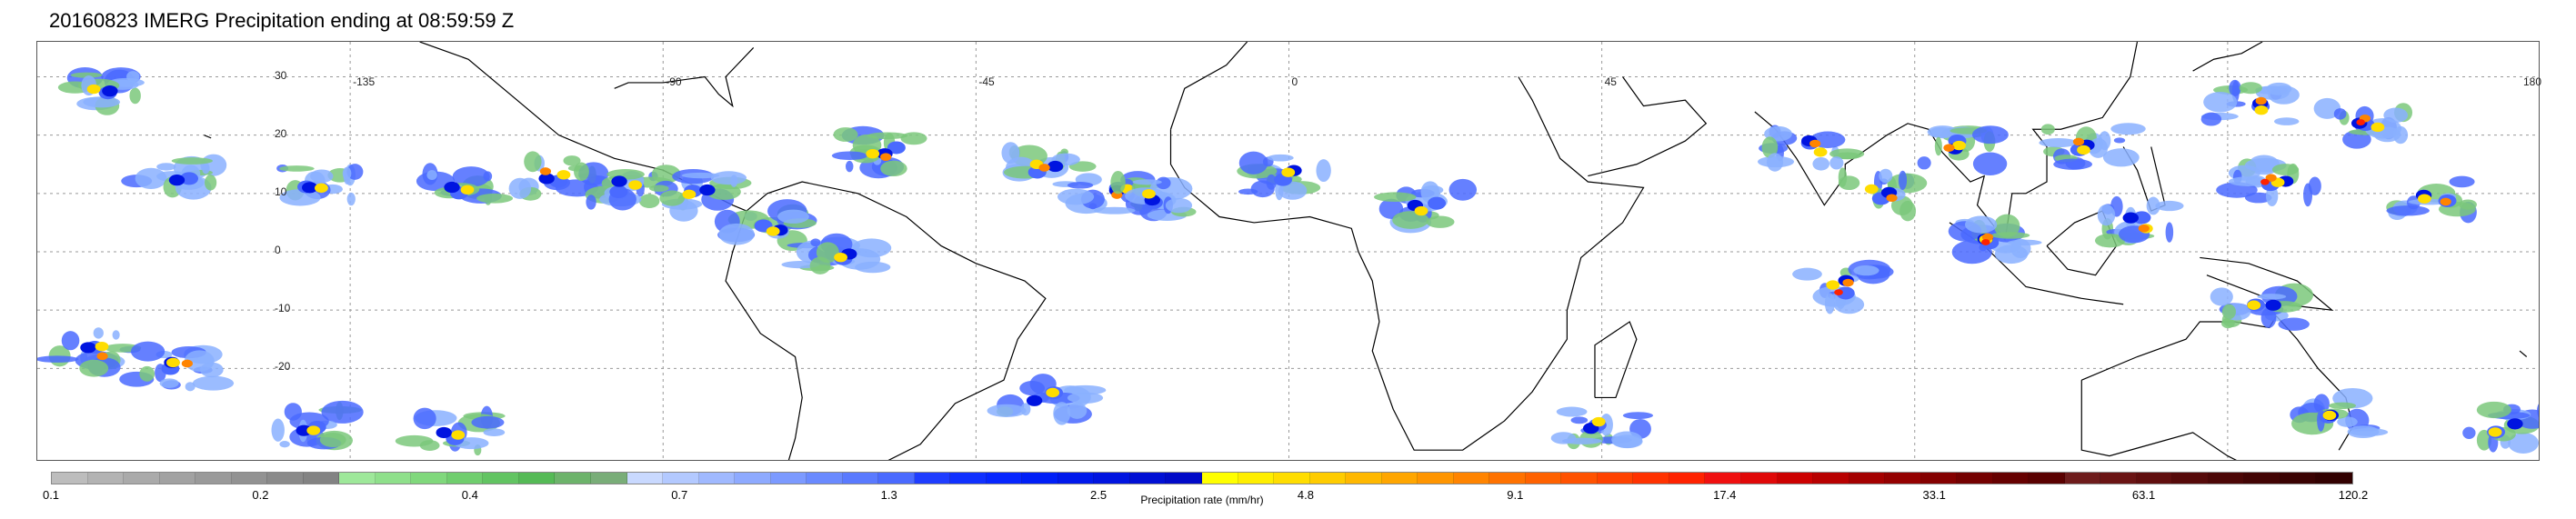 The width and height of the screenshot is (2576, 519). Describe the element at coordinates (2354, 495) in the screenshot. I see `colorbar-tick-label: 120.2` at that location.